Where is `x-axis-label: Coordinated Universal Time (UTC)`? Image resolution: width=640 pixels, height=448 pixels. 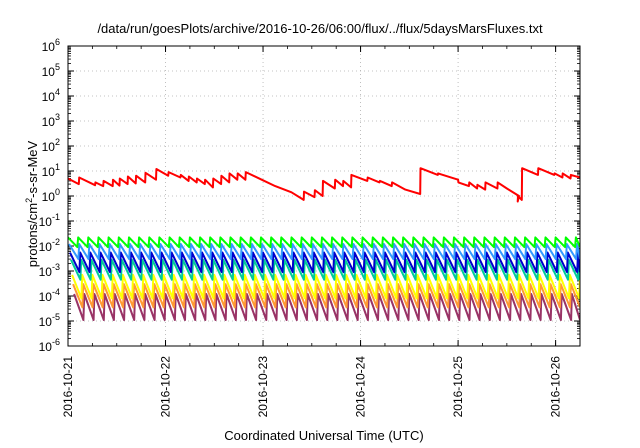 x-axis-label: Coordinated Universal Time (UTC) is located at coordinates (324, 435).